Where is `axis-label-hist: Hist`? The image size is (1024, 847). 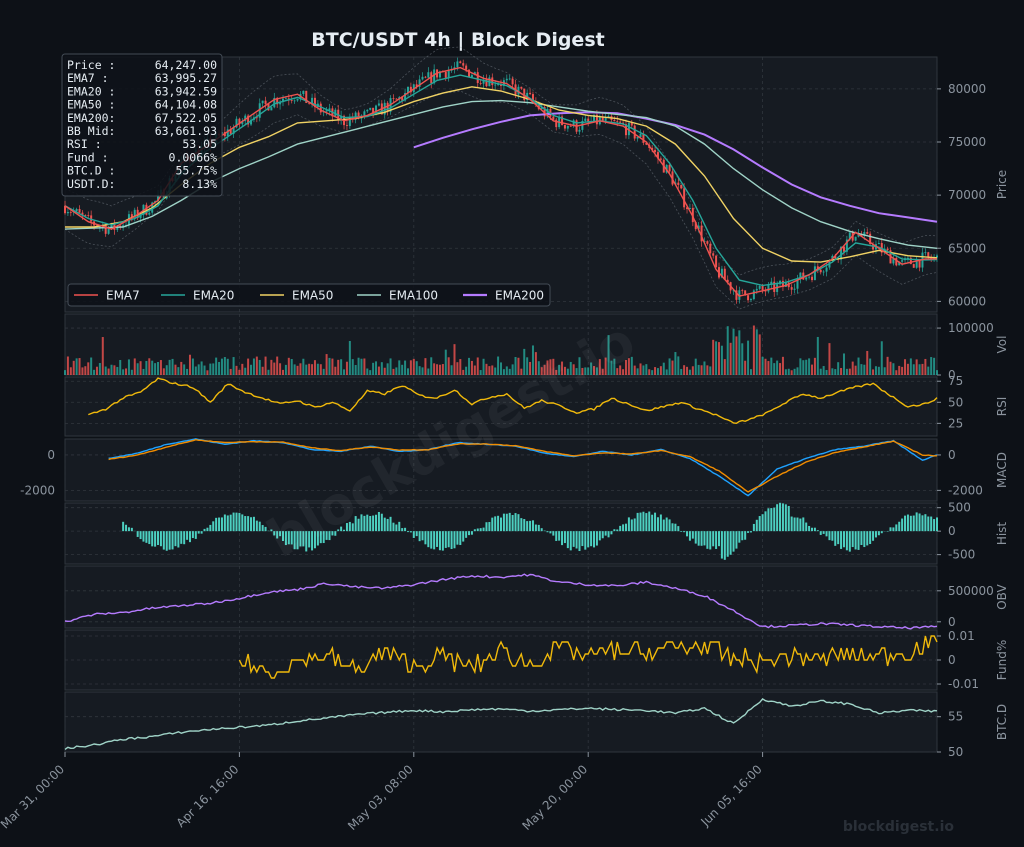 axis-label-hist: Hist is located at coordinates (1002, 534).